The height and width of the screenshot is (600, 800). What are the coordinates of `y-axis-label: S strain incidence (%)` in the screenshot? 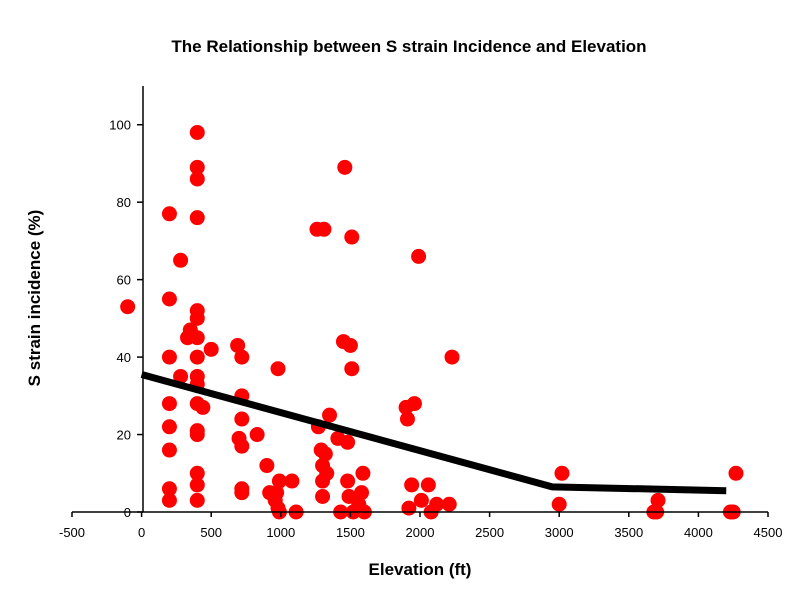 It's located at (34, 298).